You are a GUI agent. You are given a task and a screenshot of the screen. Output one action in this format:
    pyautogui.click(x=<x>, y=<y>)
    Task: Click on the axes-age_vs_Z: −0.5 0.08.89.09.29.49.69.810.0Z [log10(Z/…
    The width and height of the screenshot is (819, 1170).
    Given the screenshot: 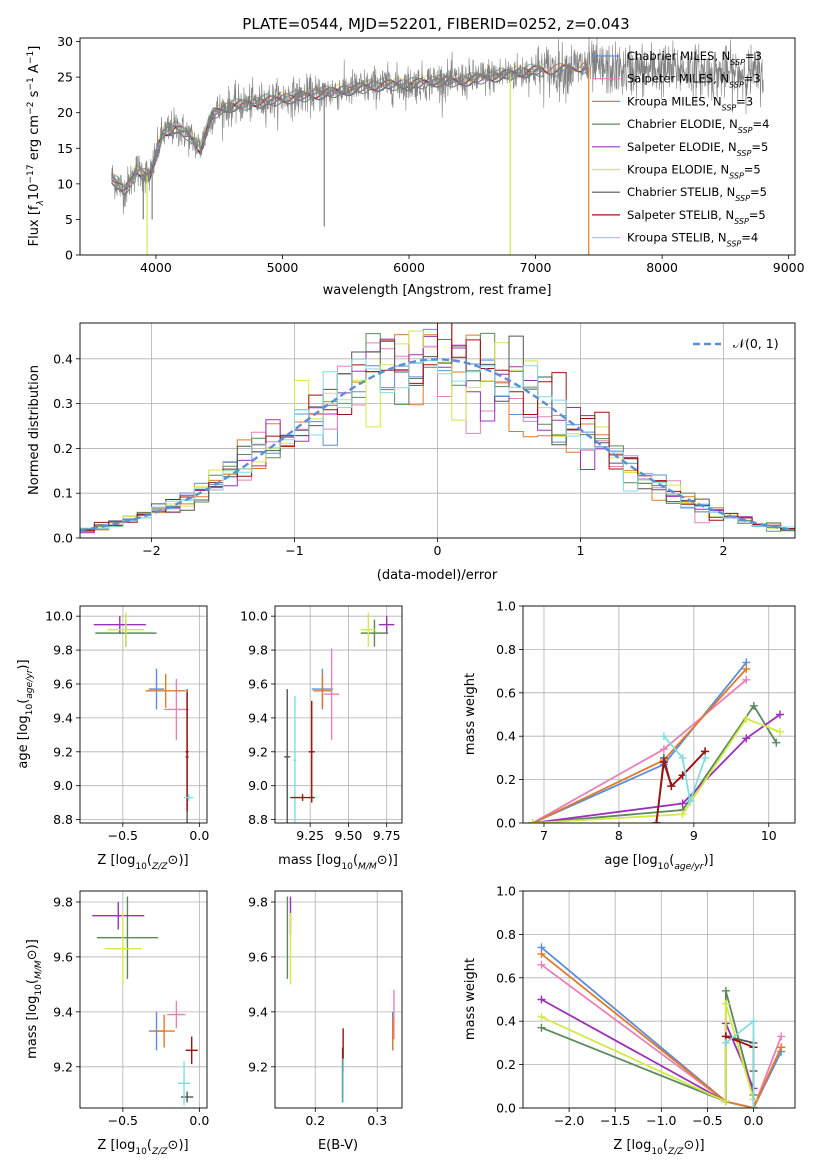 What is the action you would take?
    pyautogui.click(x=112, y=738)
    